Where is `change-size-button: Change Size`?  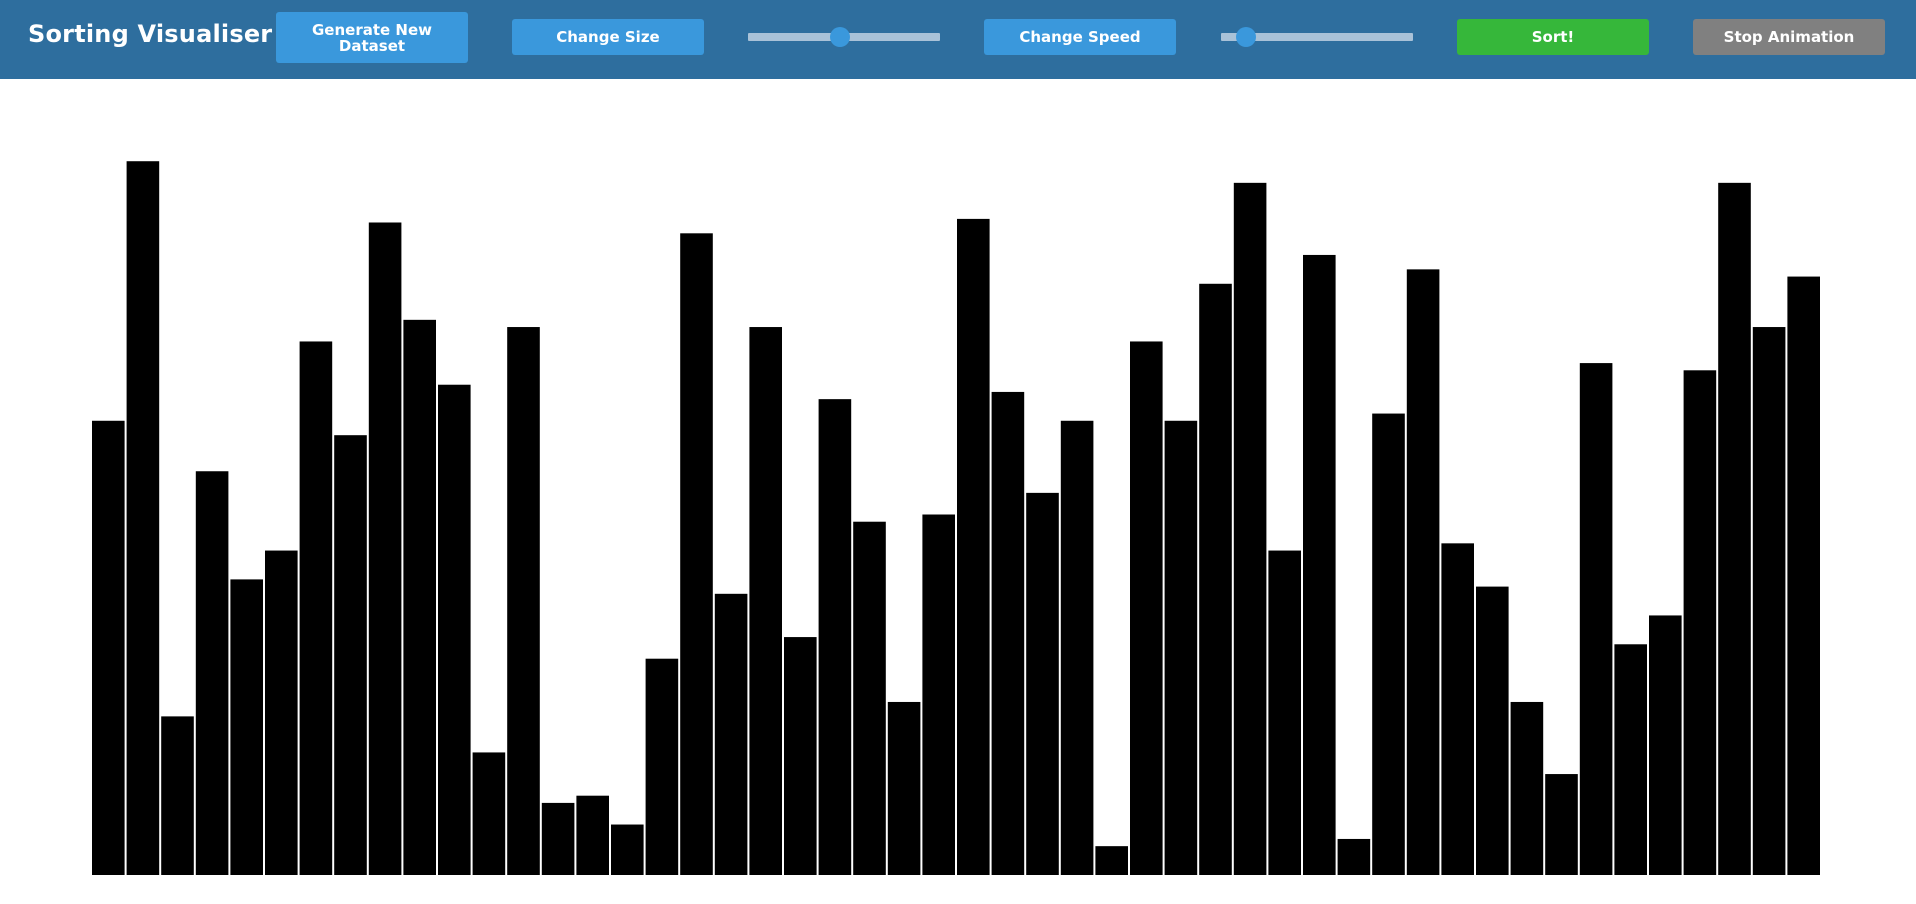
change-size-button: Change Size is located at coordinates (608, 37).